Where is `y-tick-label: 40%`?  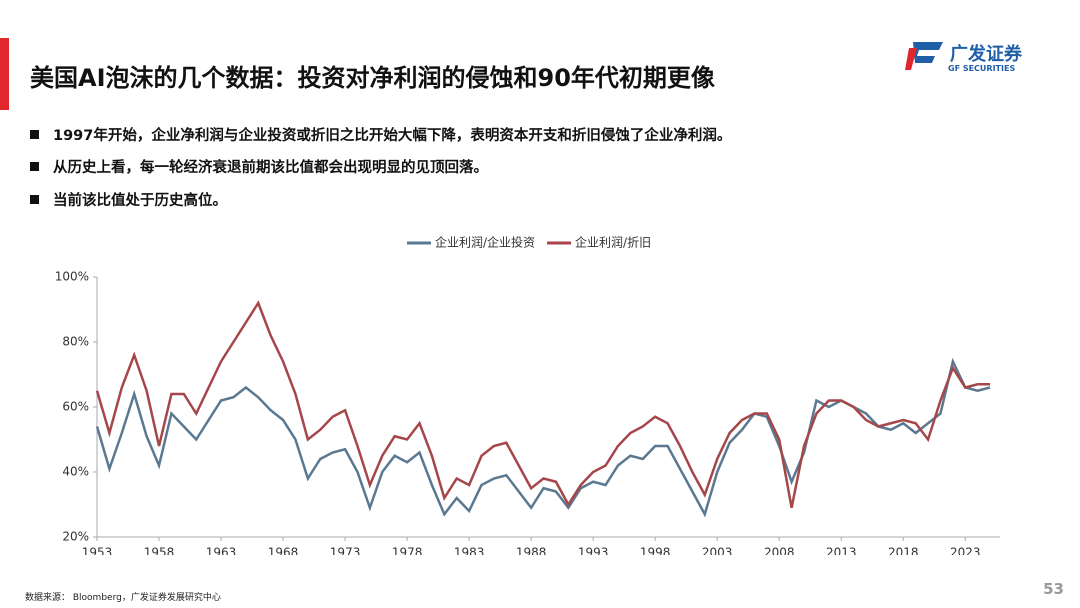 y-tick-label: 40% is located at coordinates (75, 472).